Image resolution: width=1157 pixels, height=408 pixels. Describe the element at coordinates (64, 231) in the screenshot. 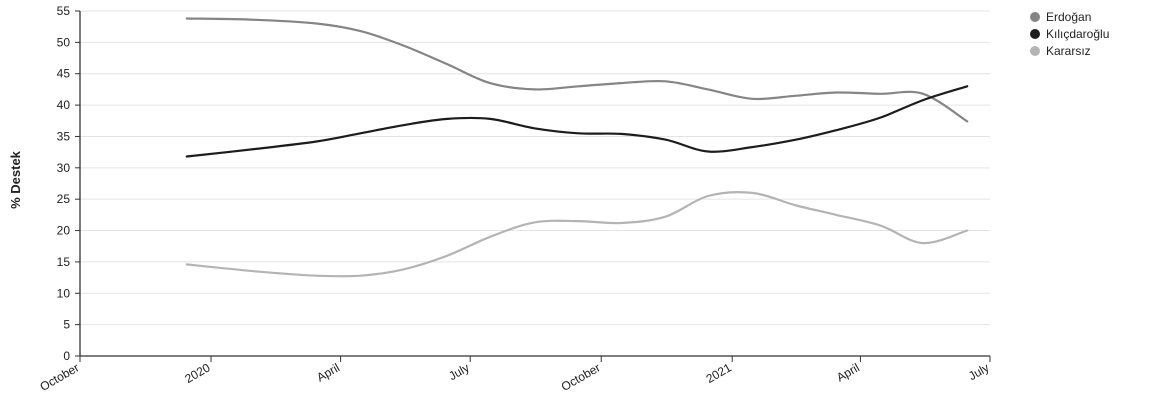

I see `y-tick-label: 20` at that location.